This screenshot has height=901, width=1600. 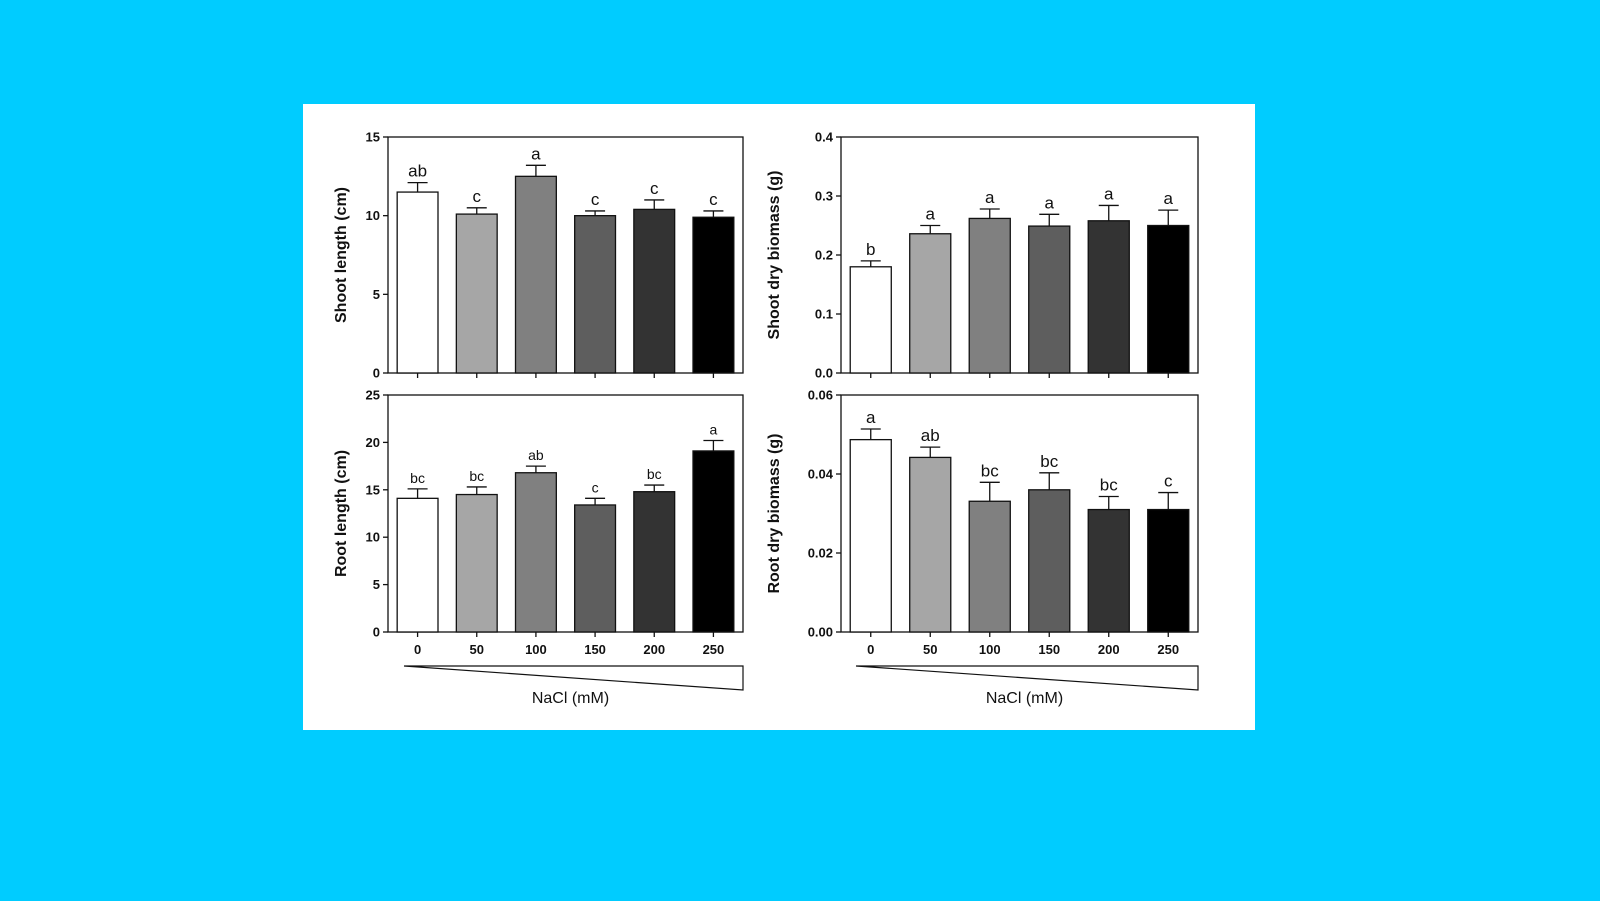 I want to click on y-axis-label: Shoot dry biomass (g), so click(x=774, y=255).